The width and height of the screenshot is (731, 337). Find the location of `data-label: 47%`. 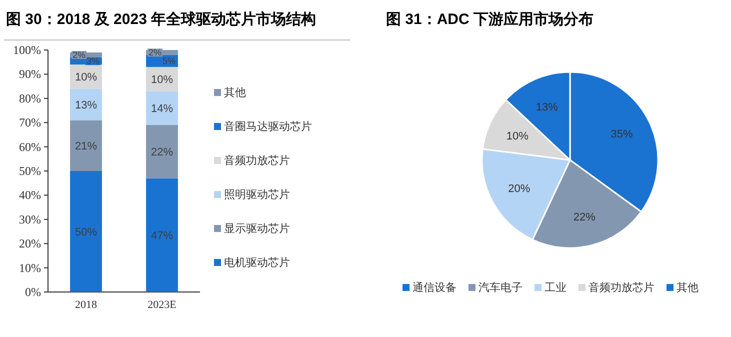

data-label: 47% is located at coordinates (162, 236).